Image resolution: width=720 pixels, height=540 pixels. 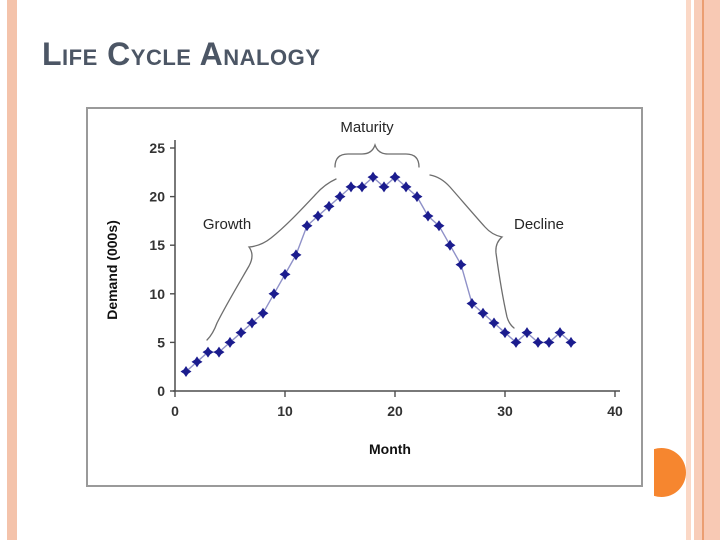 I want to click on y-axis-title: Demand (000s), so click(x=112, y=270).